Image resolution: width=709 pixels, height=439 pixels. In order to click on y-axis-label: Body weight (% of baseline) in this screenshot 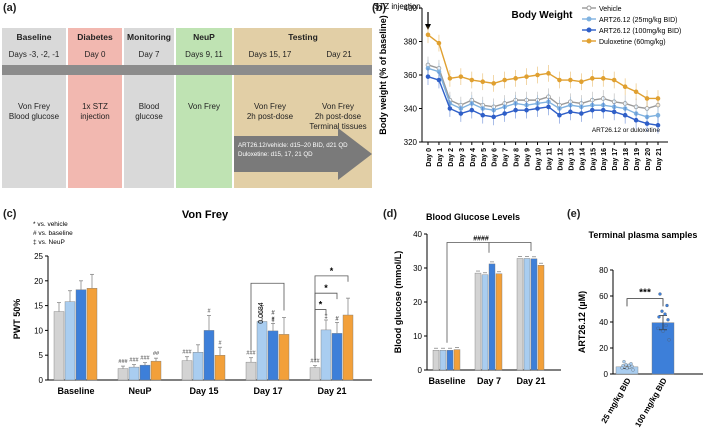, I will do `click(383, 75)`.